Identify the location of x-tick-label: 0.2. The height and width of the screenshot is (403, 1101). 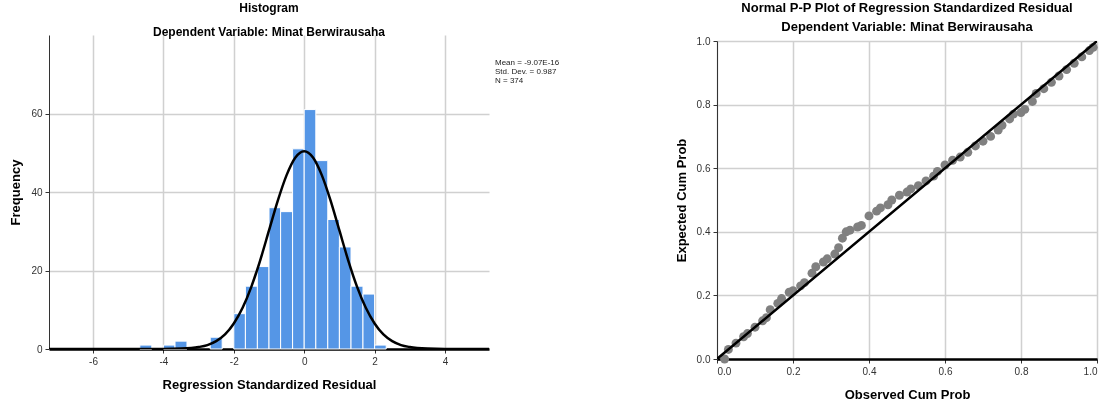
(793, 371).